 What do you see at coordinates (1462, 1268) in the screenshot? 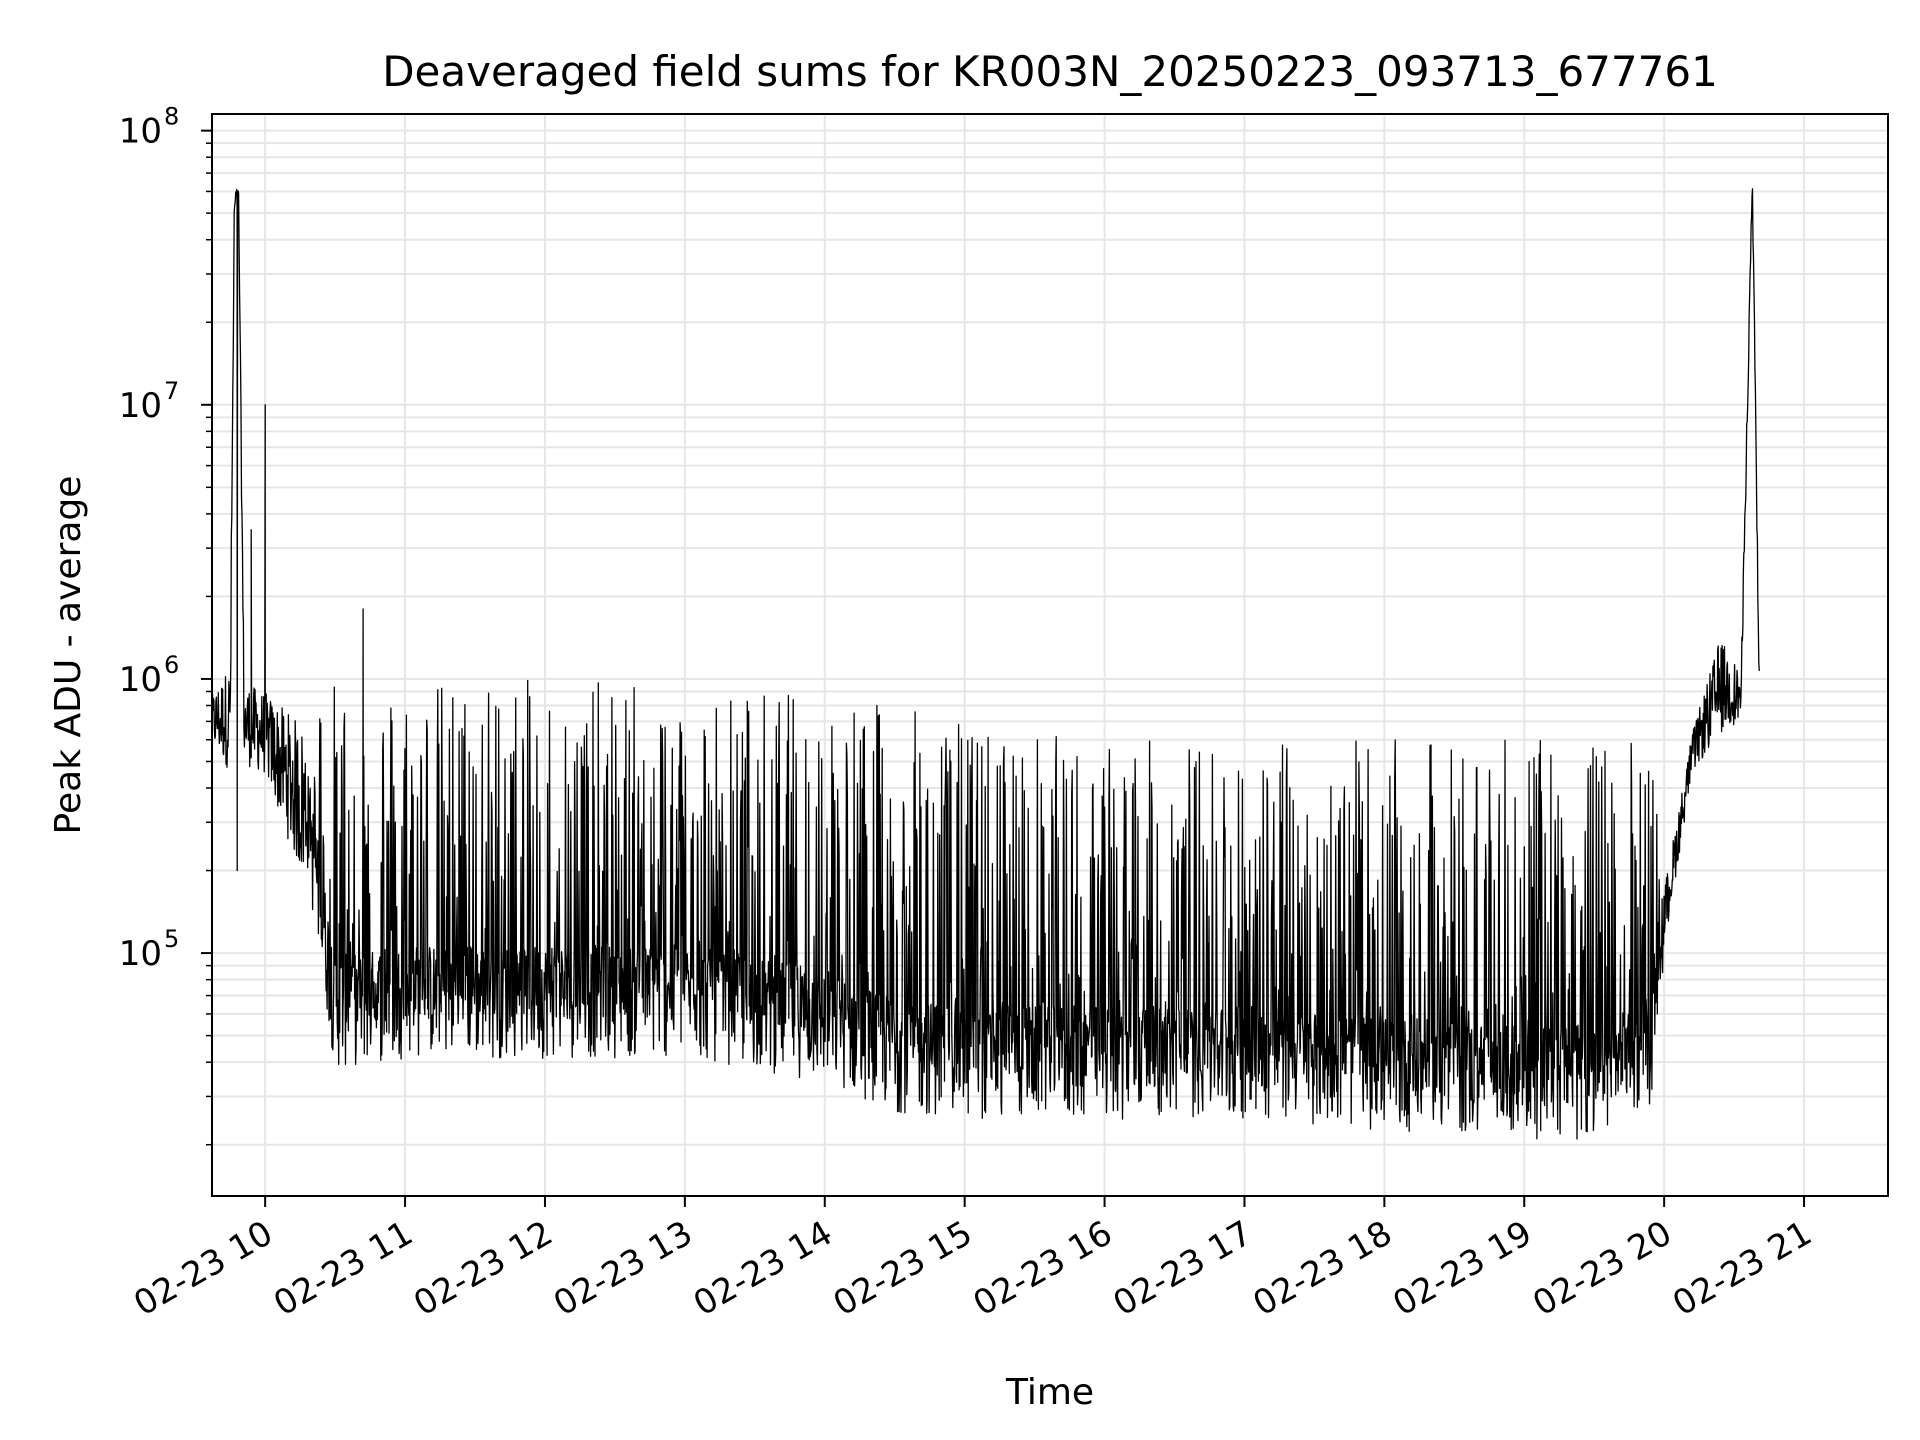
I see `x-tick-label: 02-23 19` at bounding box center [1462, 1268].